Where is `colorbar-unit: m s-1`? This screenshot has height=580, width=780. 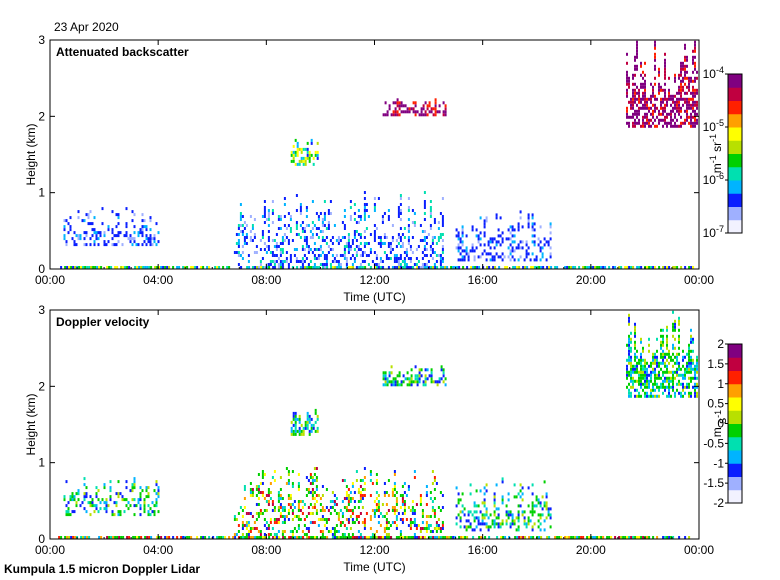
colorbar-unit: m s-1 is located at coordinates (719, 423).